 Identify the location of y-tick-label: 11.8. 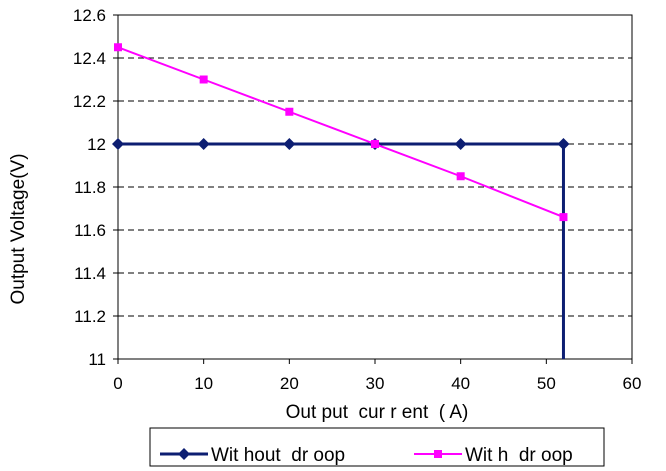
(90, 187).